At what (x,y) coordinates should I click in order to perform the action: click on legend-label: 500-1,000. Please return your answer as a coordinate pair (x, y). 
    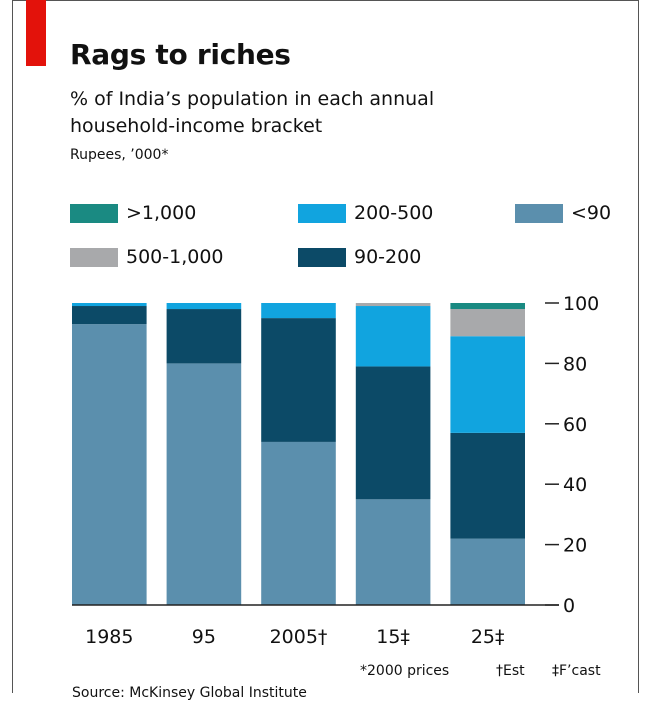
    Looking at the image, I should click on (175, 257).